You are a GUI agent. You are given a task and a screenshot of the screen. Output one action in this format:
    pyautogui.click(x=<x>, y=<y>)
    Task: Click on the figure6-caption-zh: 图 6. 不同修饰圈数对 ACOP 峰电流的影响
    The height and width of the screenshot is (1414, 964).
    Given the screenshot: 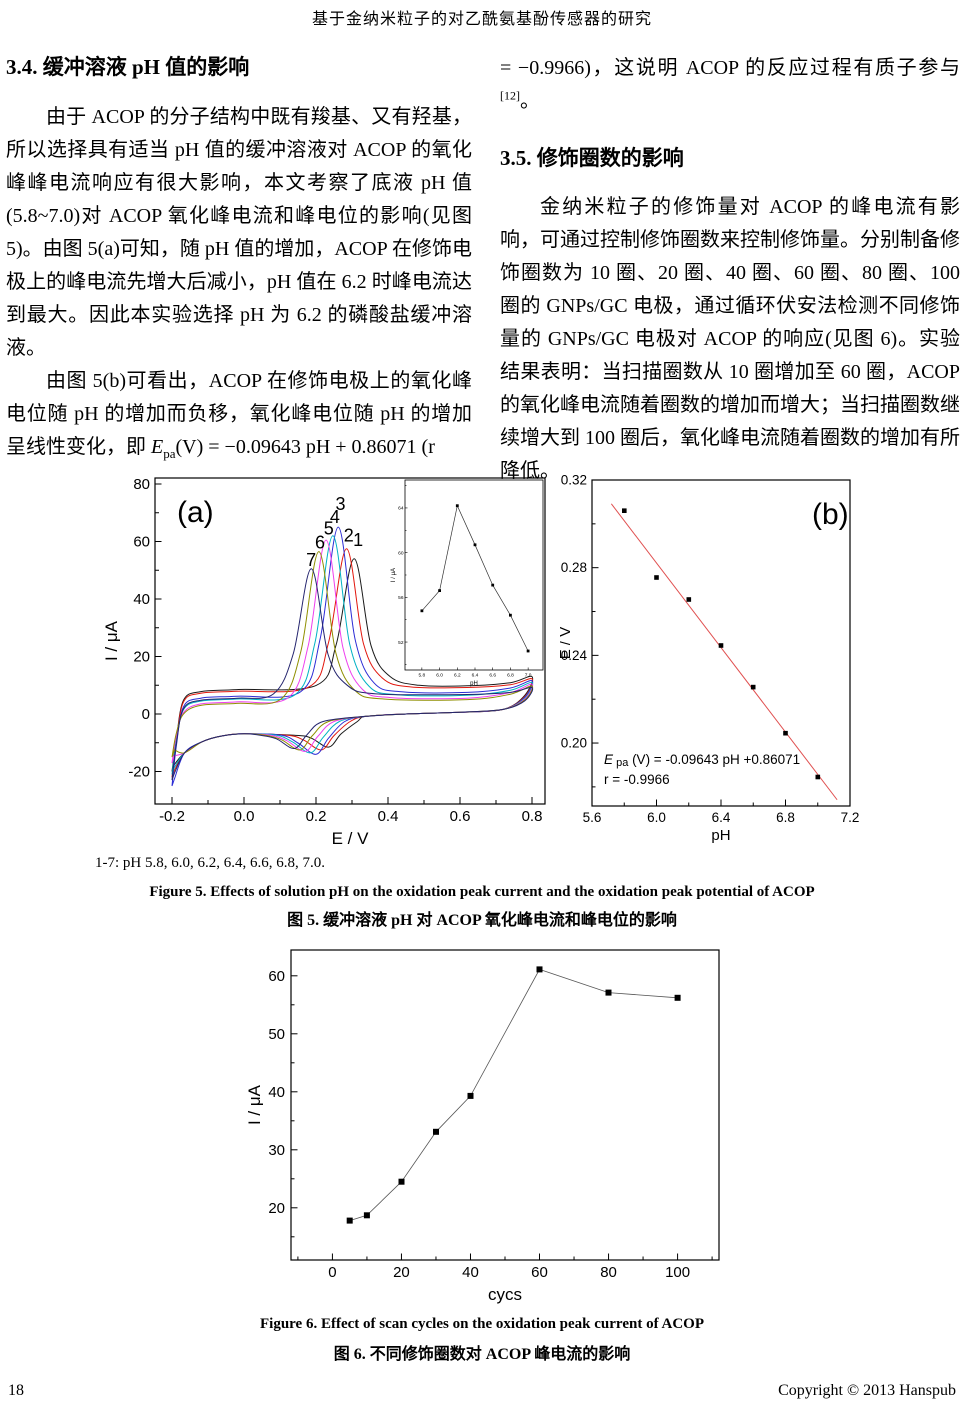 What is the action you would take?
    pyautogui.click(x=482, y=1354)
    